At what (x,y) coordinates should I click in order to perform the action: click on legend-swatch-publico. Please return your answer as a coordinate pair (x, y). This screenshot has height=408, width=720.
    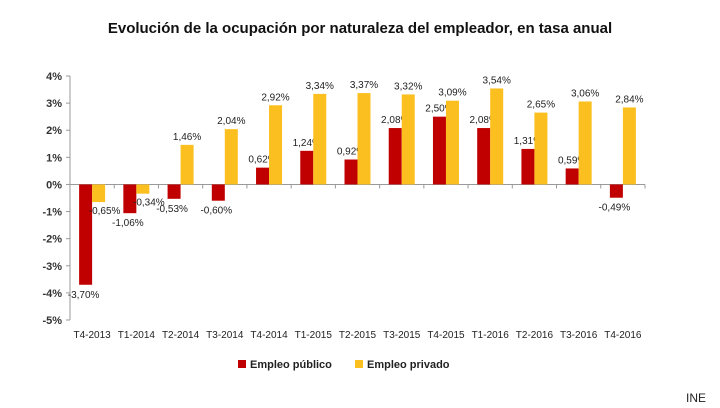
    Looking at the image, I should click on (242, 364).